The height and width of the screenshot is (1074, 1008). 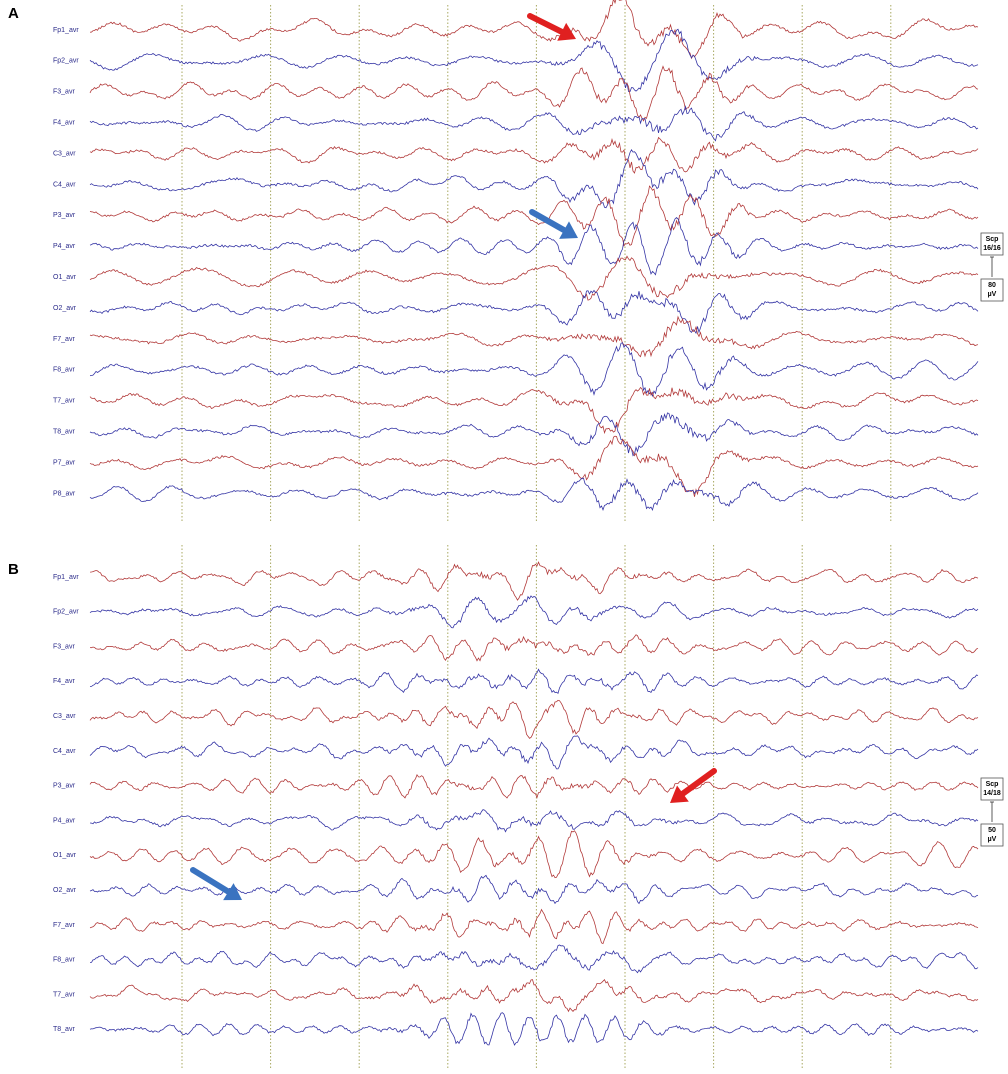 What do you see at coordinates (13, 569) in the screenshot?
I see `panel-label: B` at bounding box center [13, 569].